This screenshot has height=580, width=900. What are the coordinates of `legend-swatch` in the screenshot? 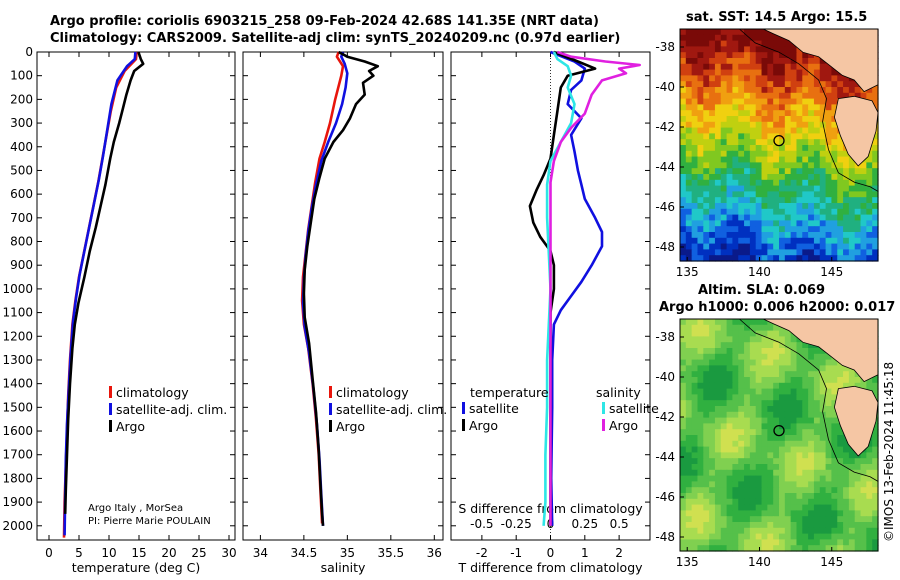 It's located at (110, 426).